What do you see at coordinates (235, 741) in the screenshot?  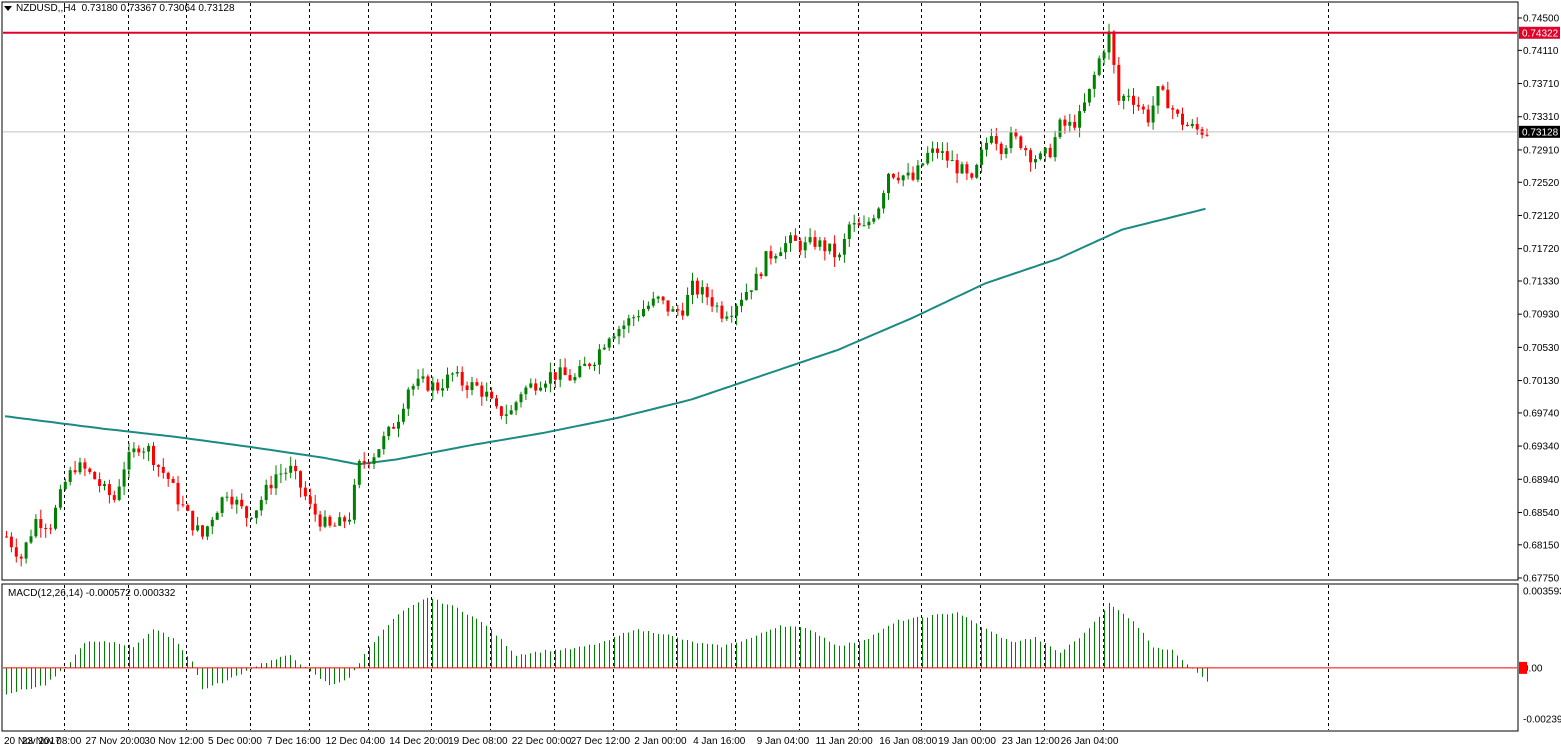 I see `time-tick-label: 5 Dec 00:00` at bounding box center [235, 741].